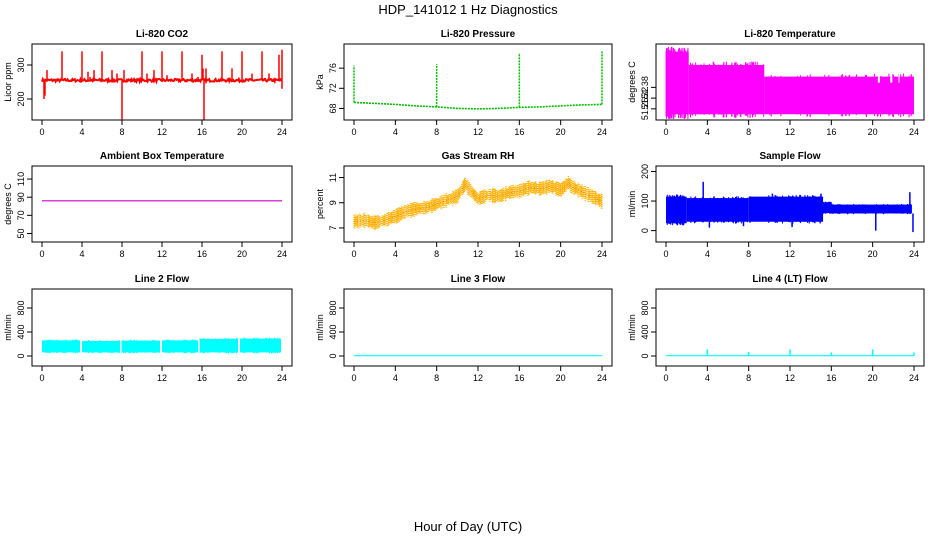  Describe the element at coordinates (21, 64) in the screenshot. I see `y-tick-label: 300` at that location.